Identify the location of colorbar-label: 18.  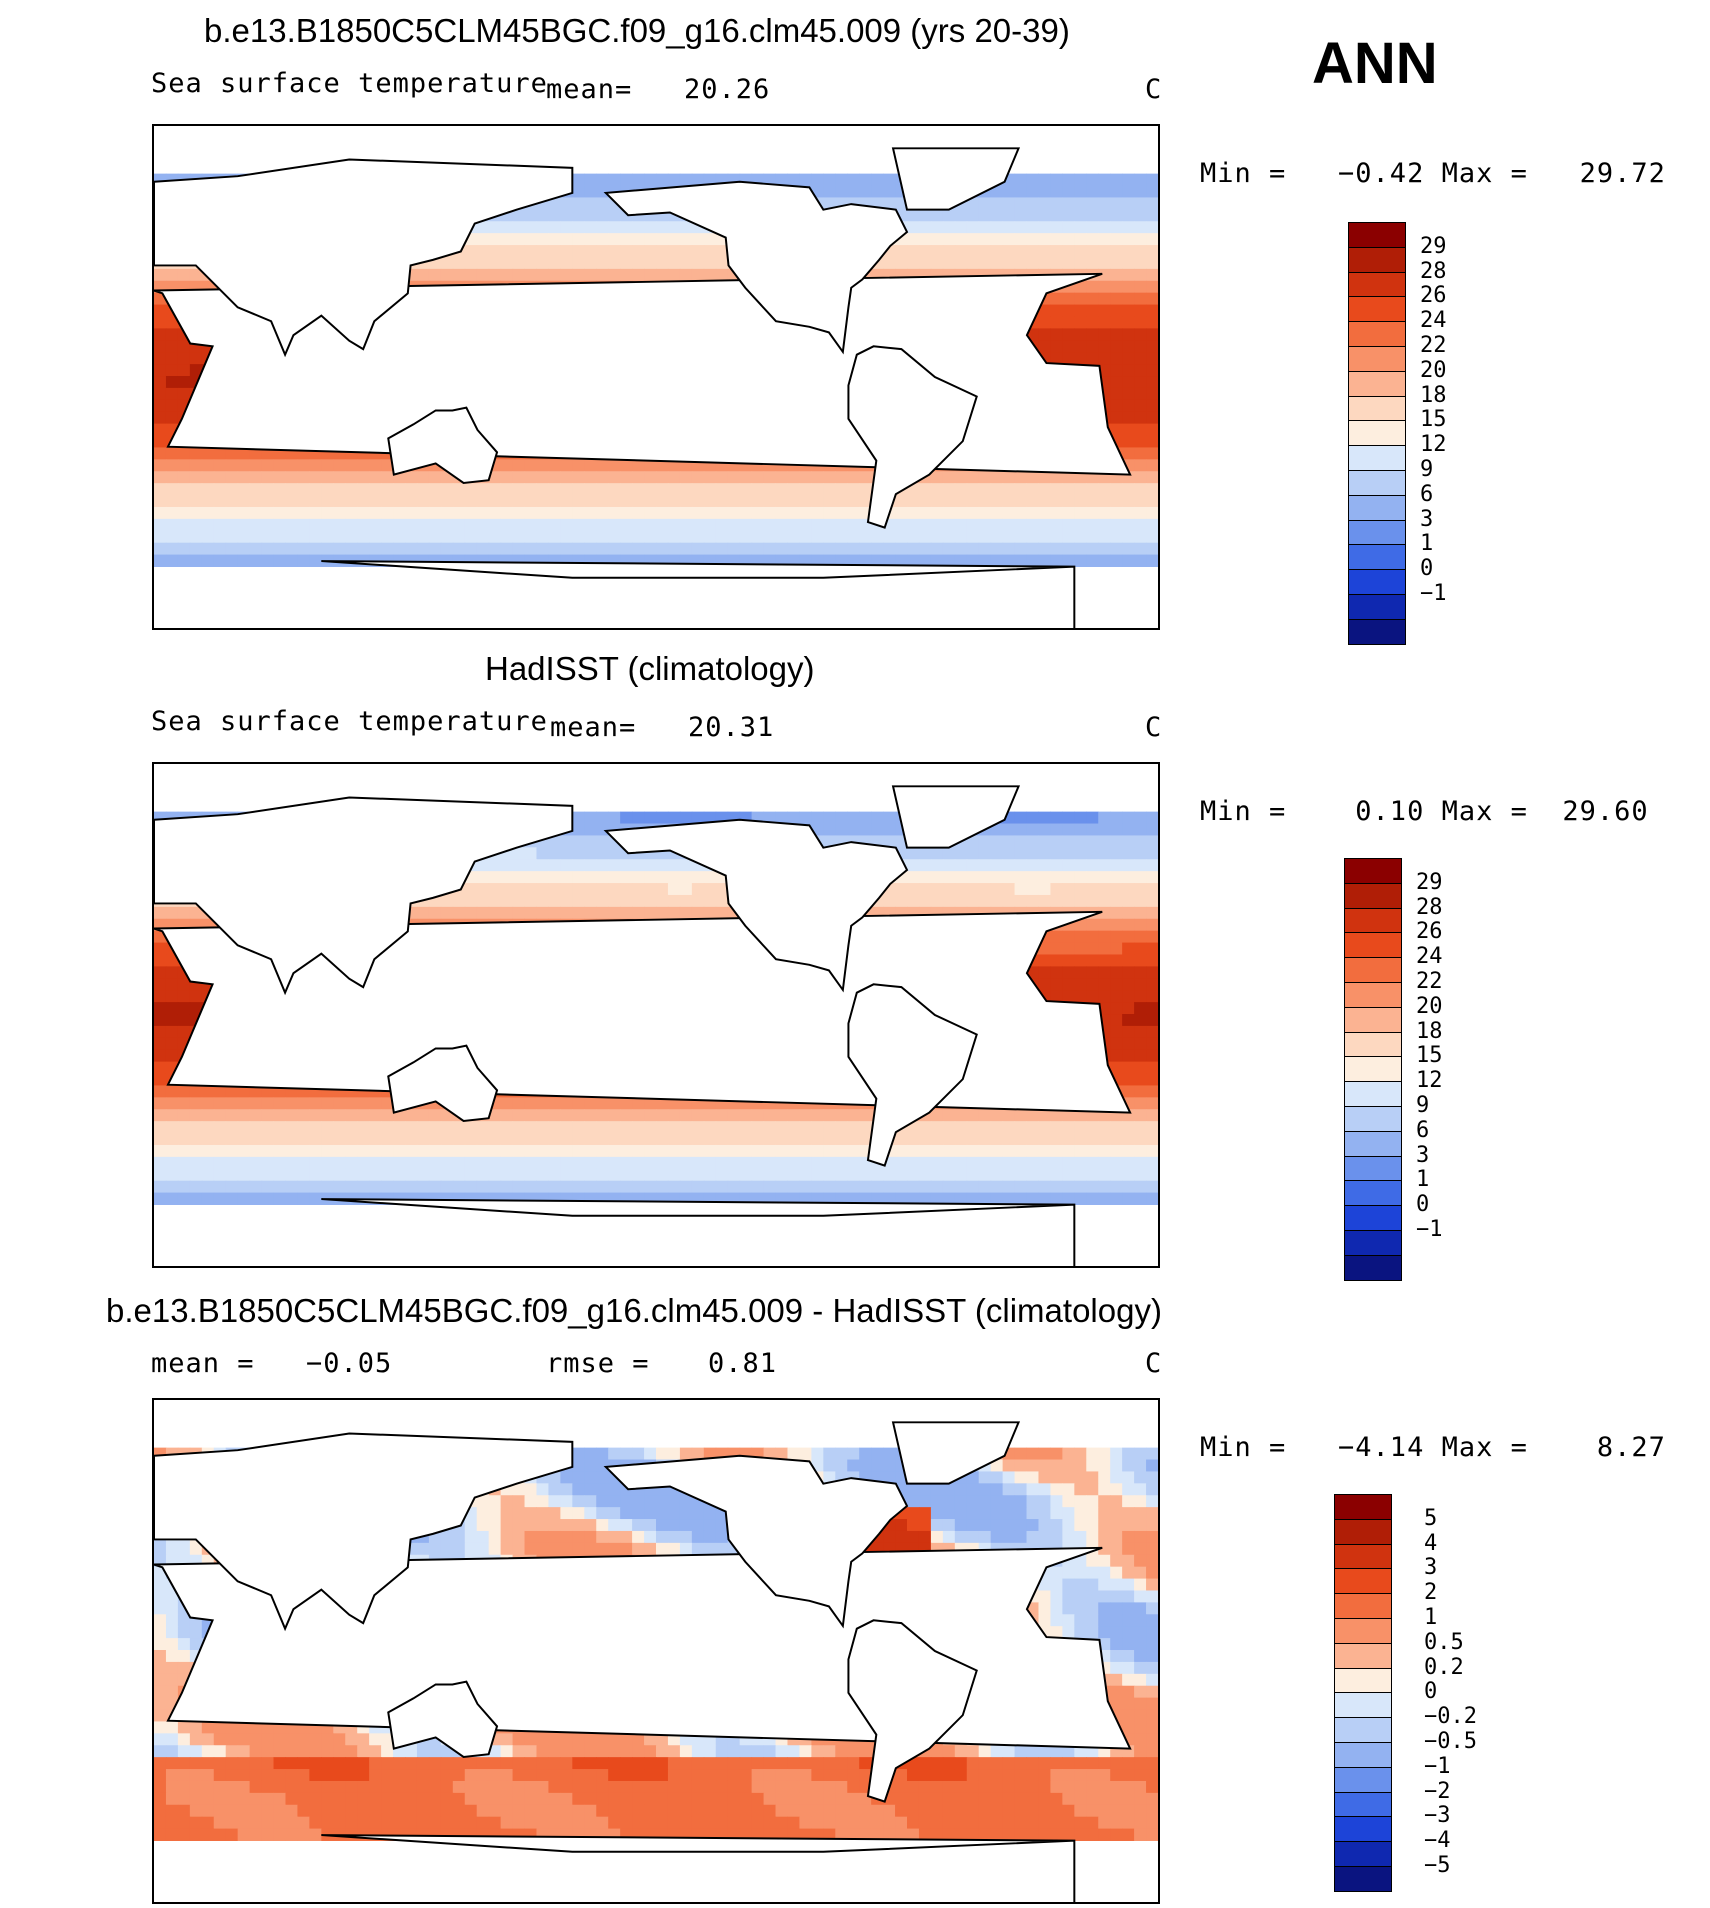
(1433, 395).